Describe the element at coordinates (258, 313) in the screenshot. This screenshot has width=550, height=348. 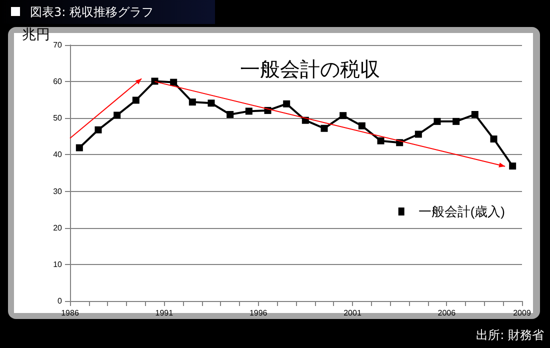
I see `x-tick-label: 1996` at that location.